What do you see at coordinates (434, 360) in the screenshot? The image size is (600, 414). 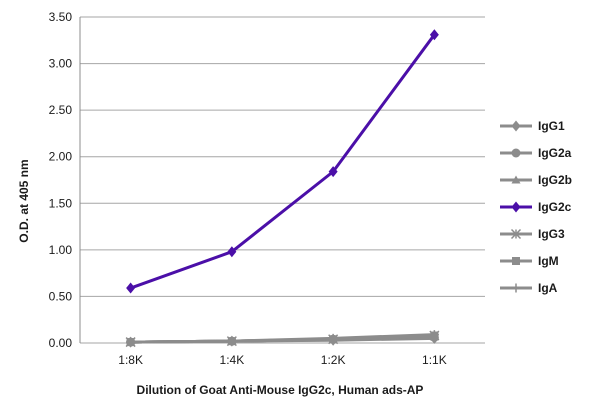 I see `x-tick-label: 1:1K` at bounding box center [434, 360].